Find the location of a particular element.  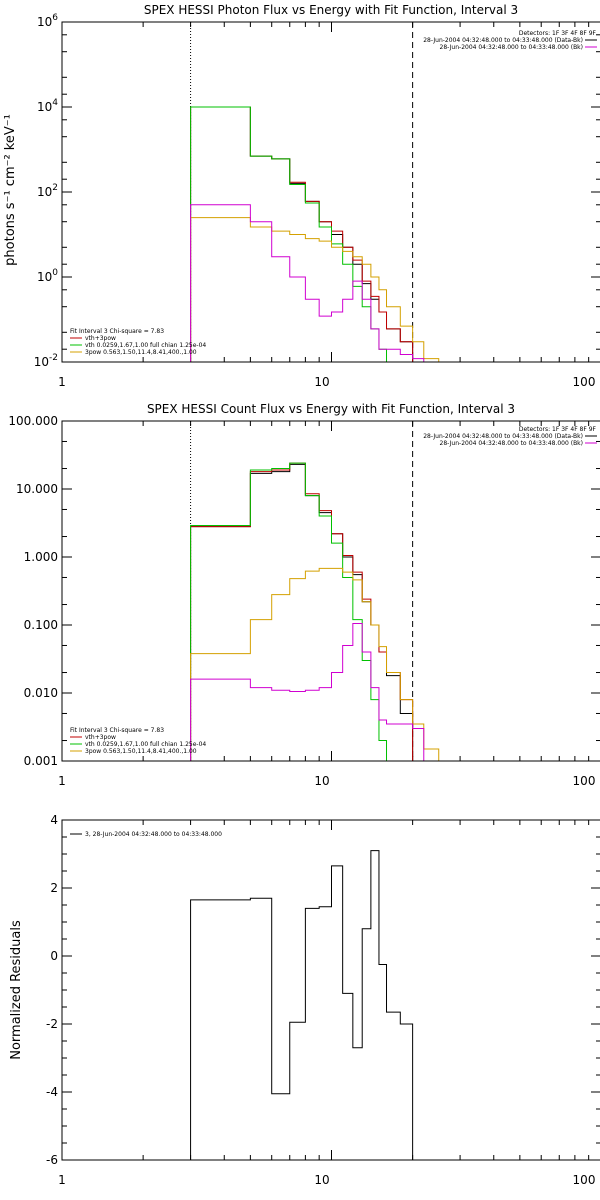

y-tick-label: -4 is located at coordinates (52, 1092).